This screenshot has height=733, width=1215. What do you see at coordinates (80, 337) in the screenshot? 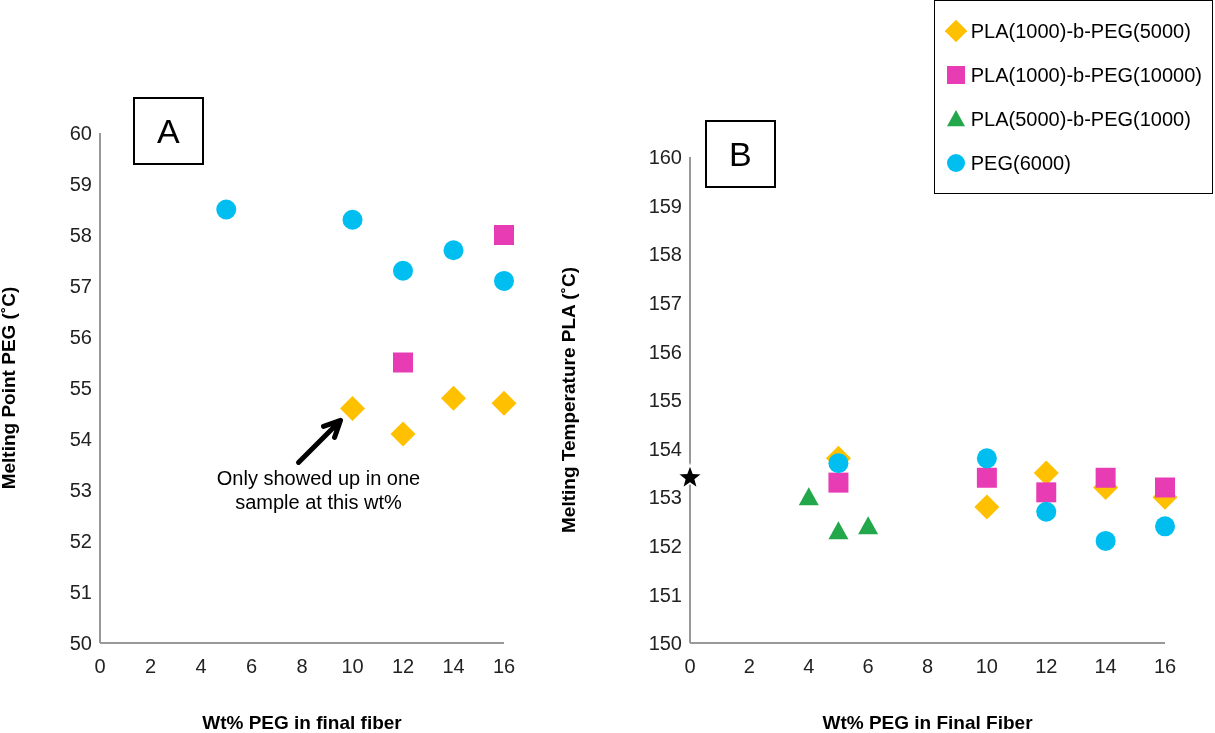
I see `y-tick-label: 56` at bounding box center [80, 337].